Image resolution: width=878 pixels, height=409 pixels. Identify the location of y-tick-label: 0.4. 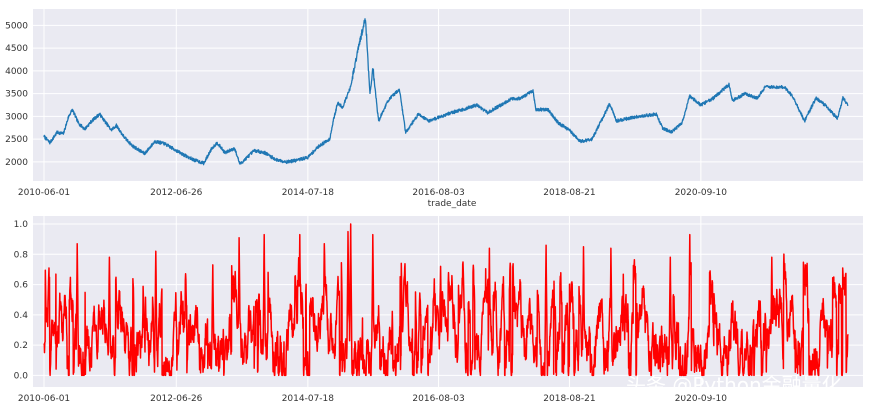
(21, 316).